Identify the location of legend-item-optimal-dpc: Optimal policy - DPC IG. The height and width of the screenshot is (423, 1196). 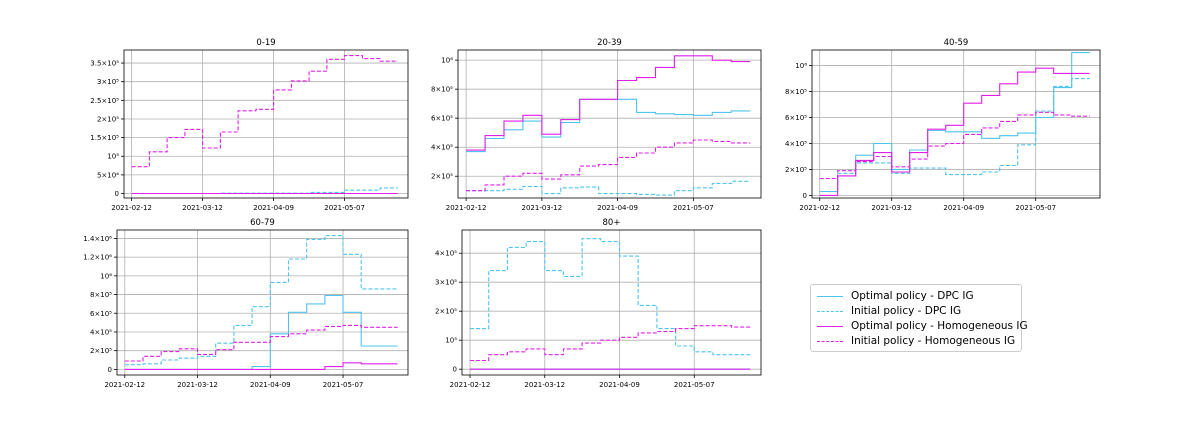
(895, 296).